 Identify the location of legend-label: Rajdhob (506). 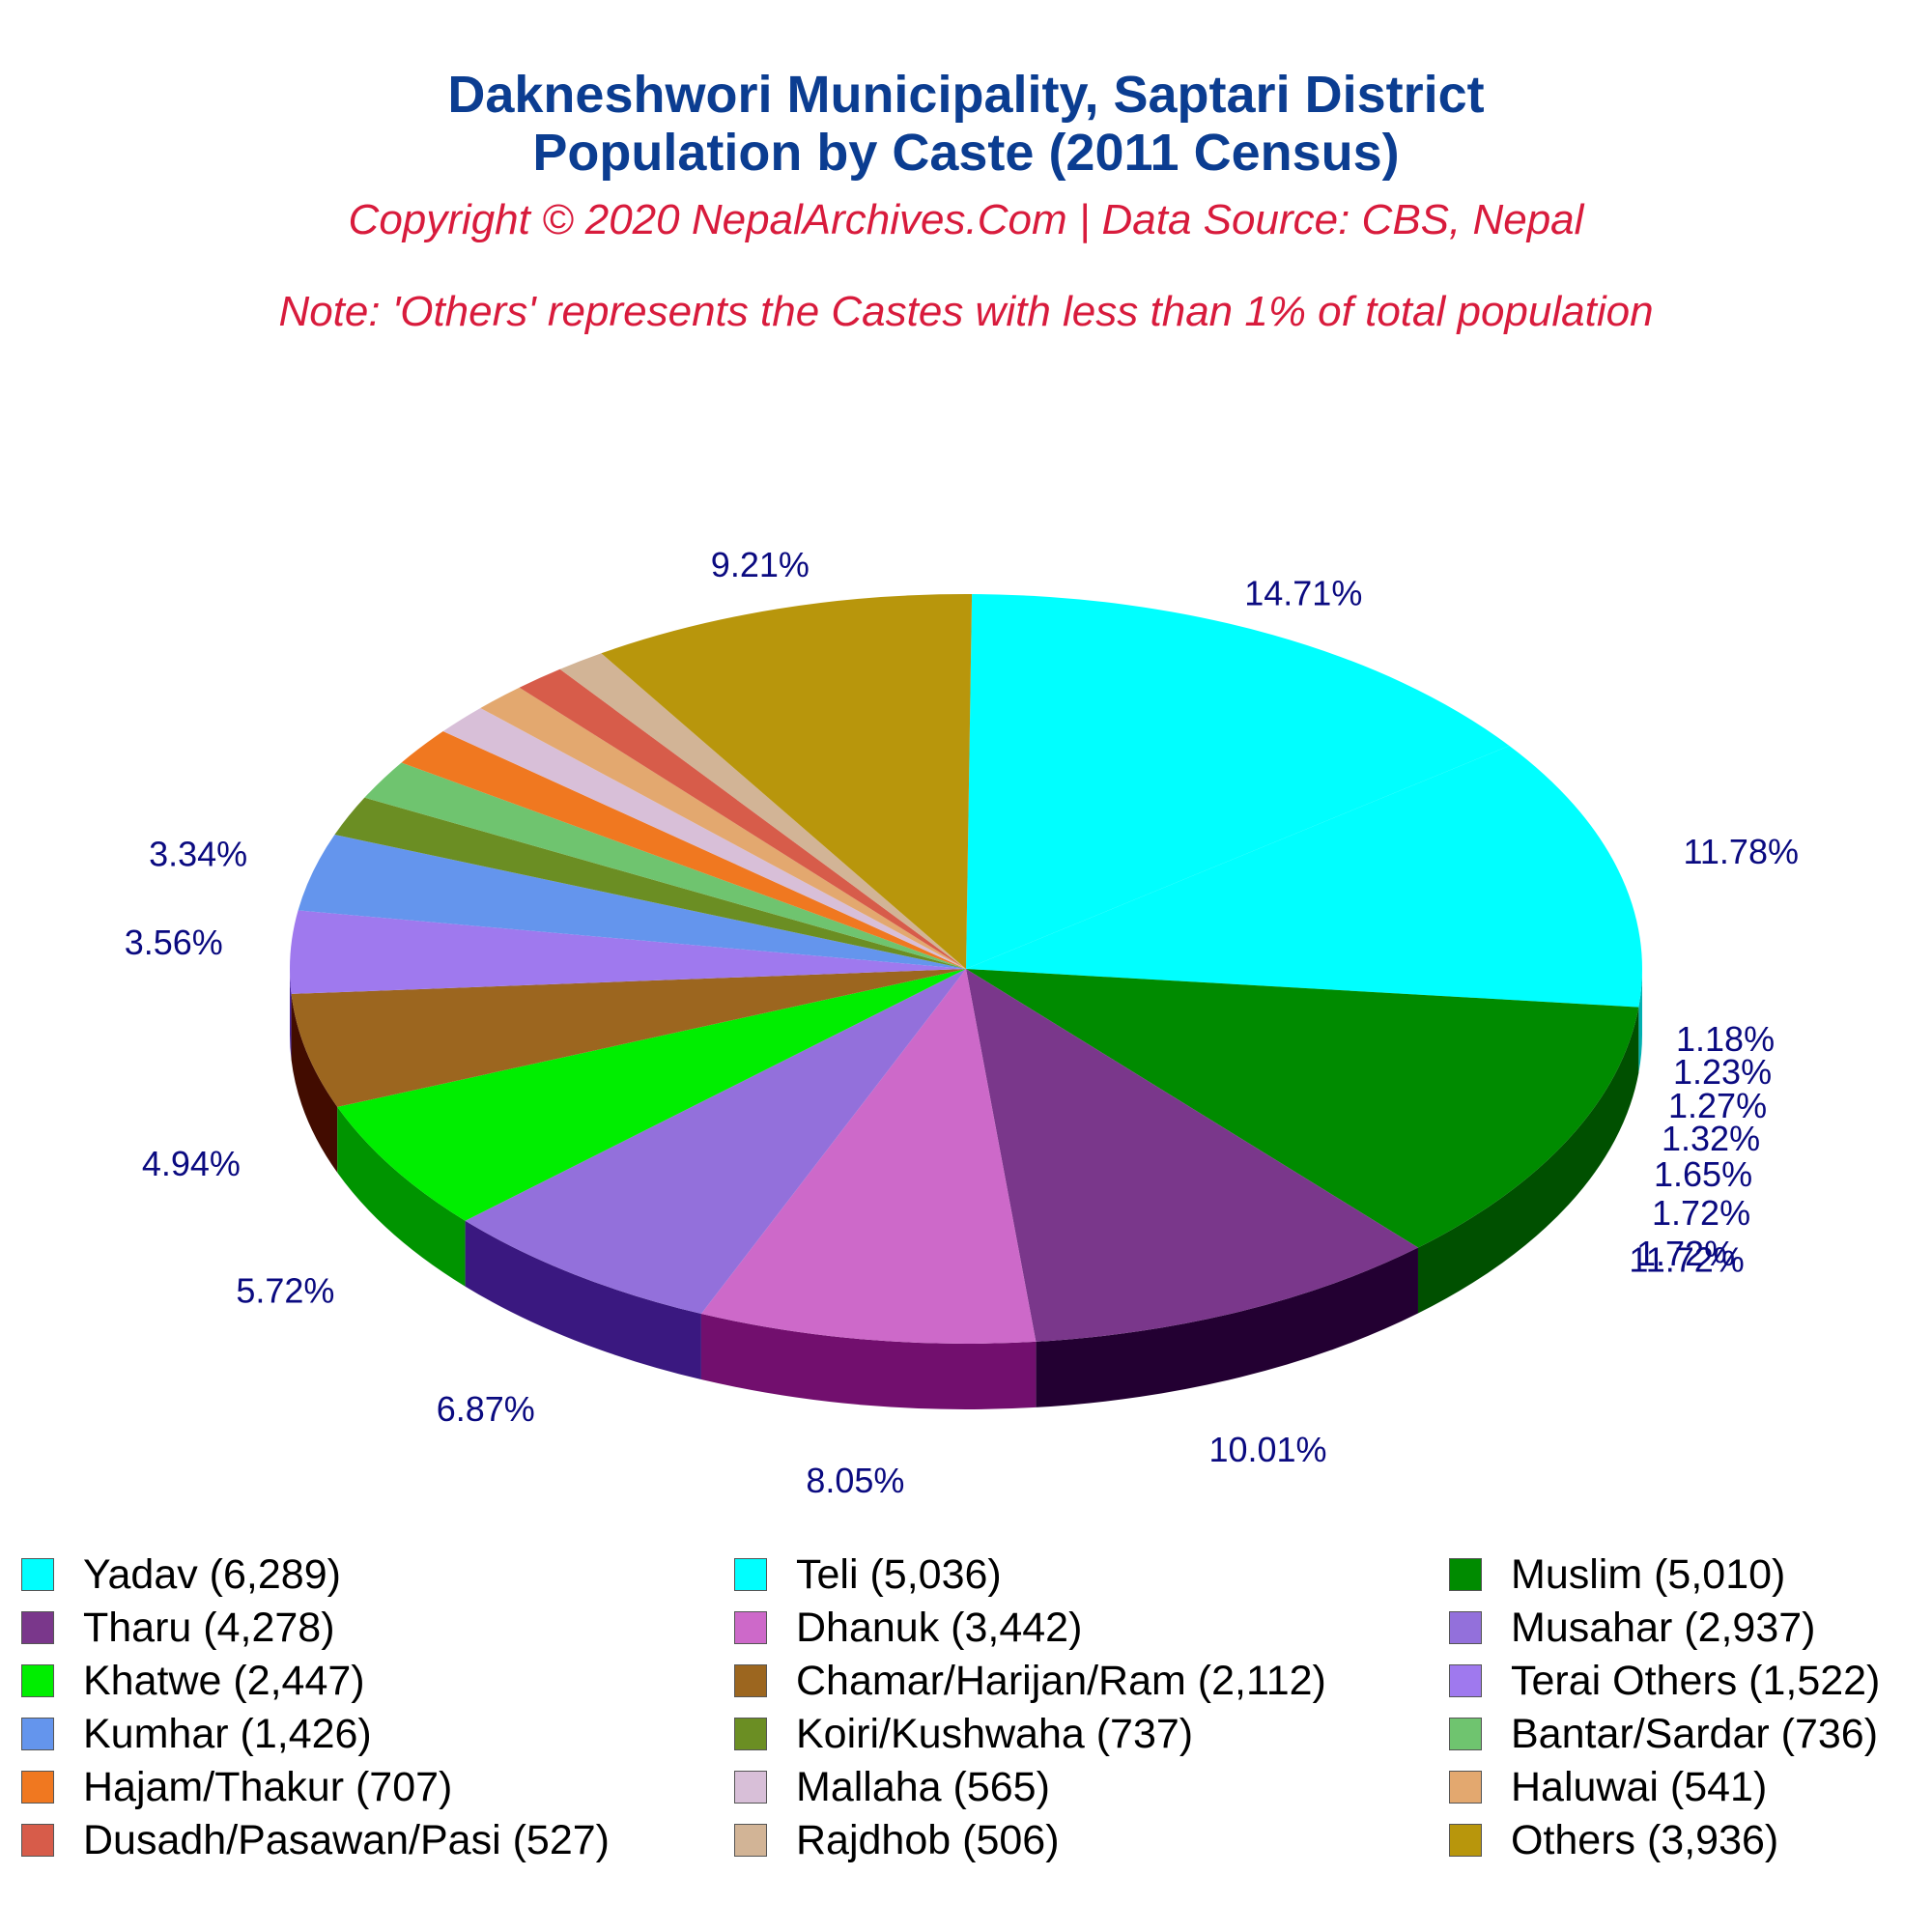
(928, 1839).